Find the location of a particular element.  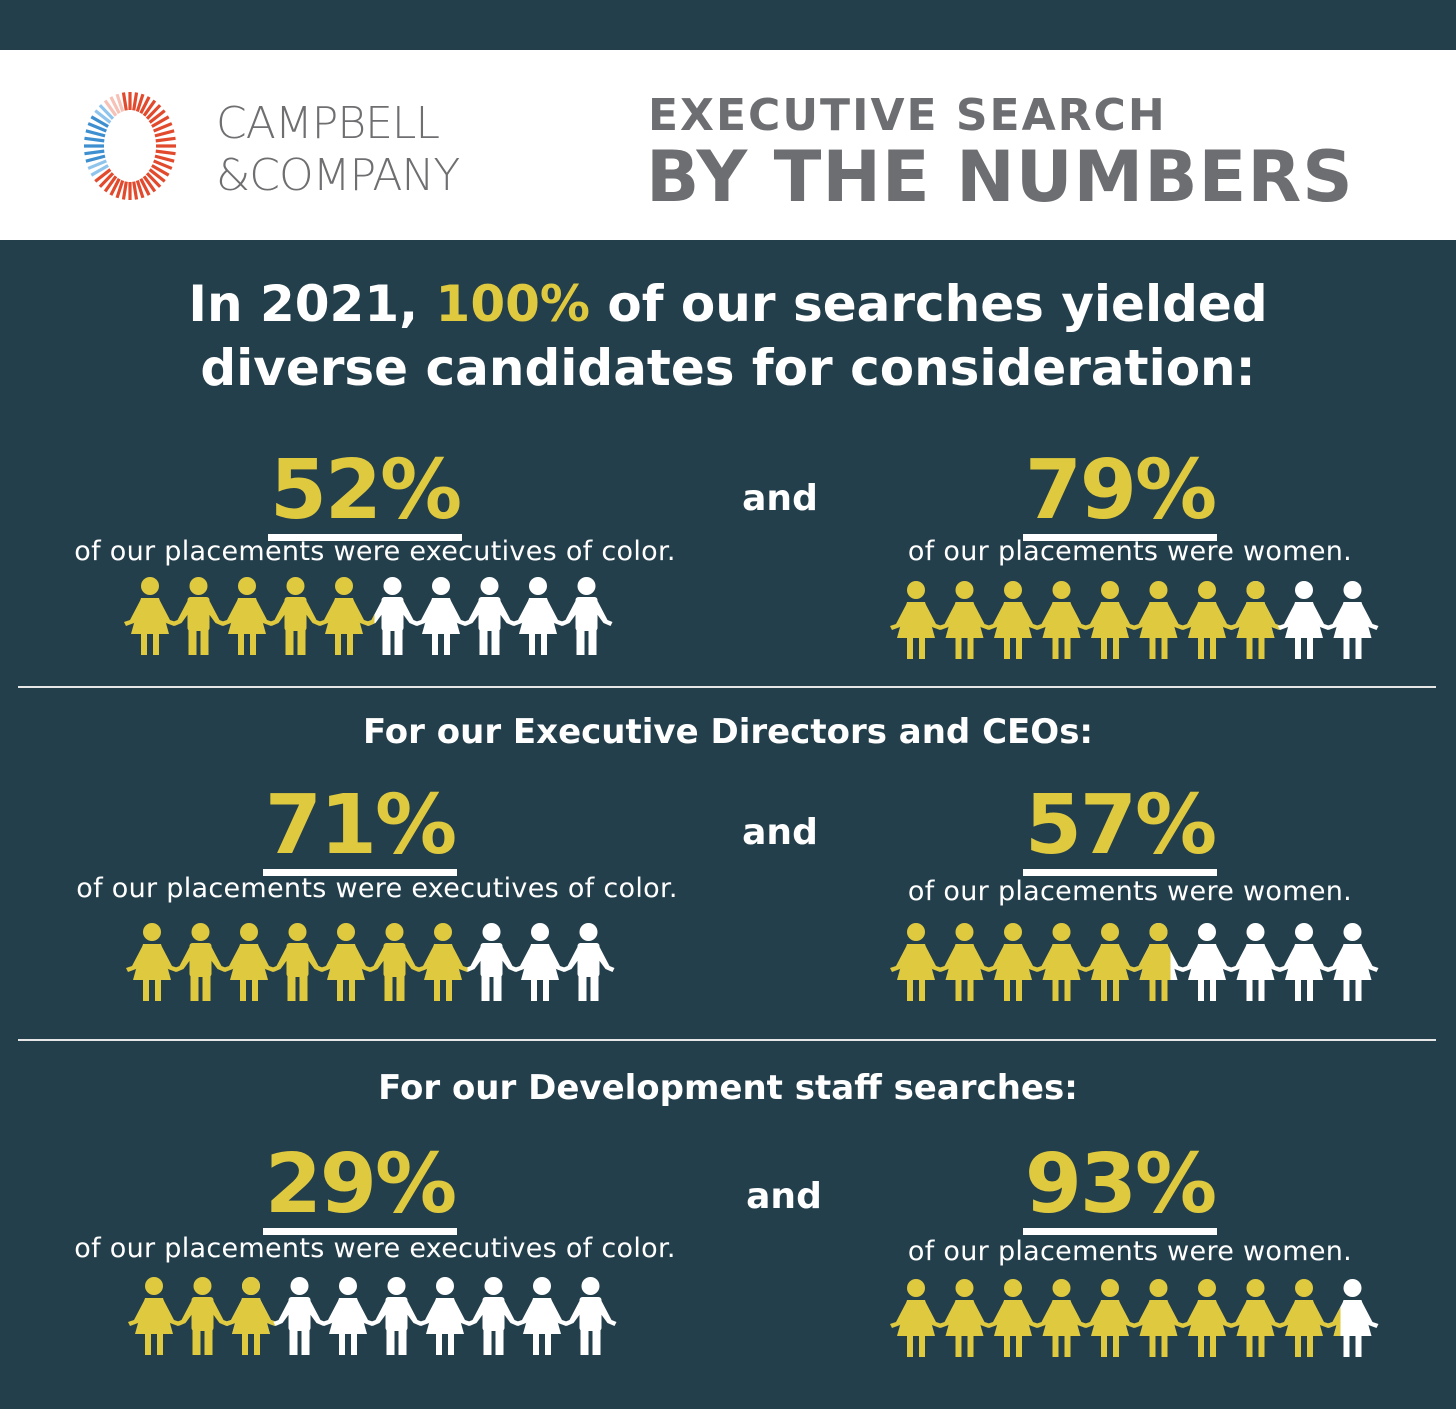

stat-value-women-2-text: 57% is located at coordinates (1119, 829).